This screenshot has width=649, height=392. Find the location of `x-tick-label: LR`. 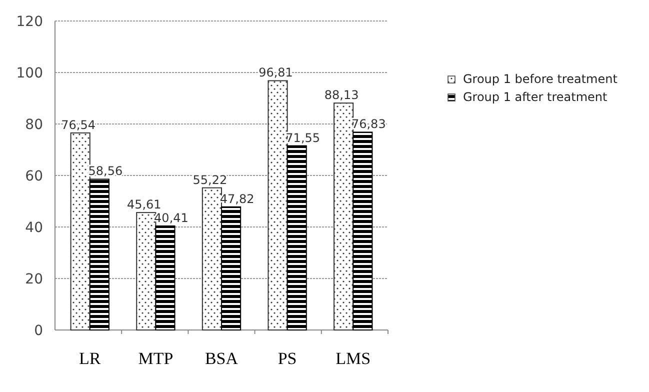

x-tick-label: LR is located at coordinates (90, 358).